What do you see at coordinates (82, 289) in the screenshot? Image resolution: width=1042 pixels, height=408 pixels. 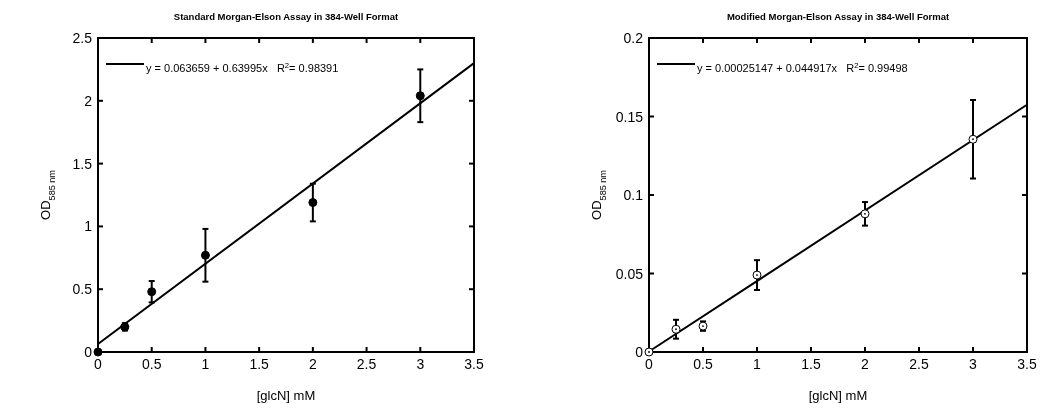 I see `y-tick-label: 0.5` at bounding box center [82, 289].